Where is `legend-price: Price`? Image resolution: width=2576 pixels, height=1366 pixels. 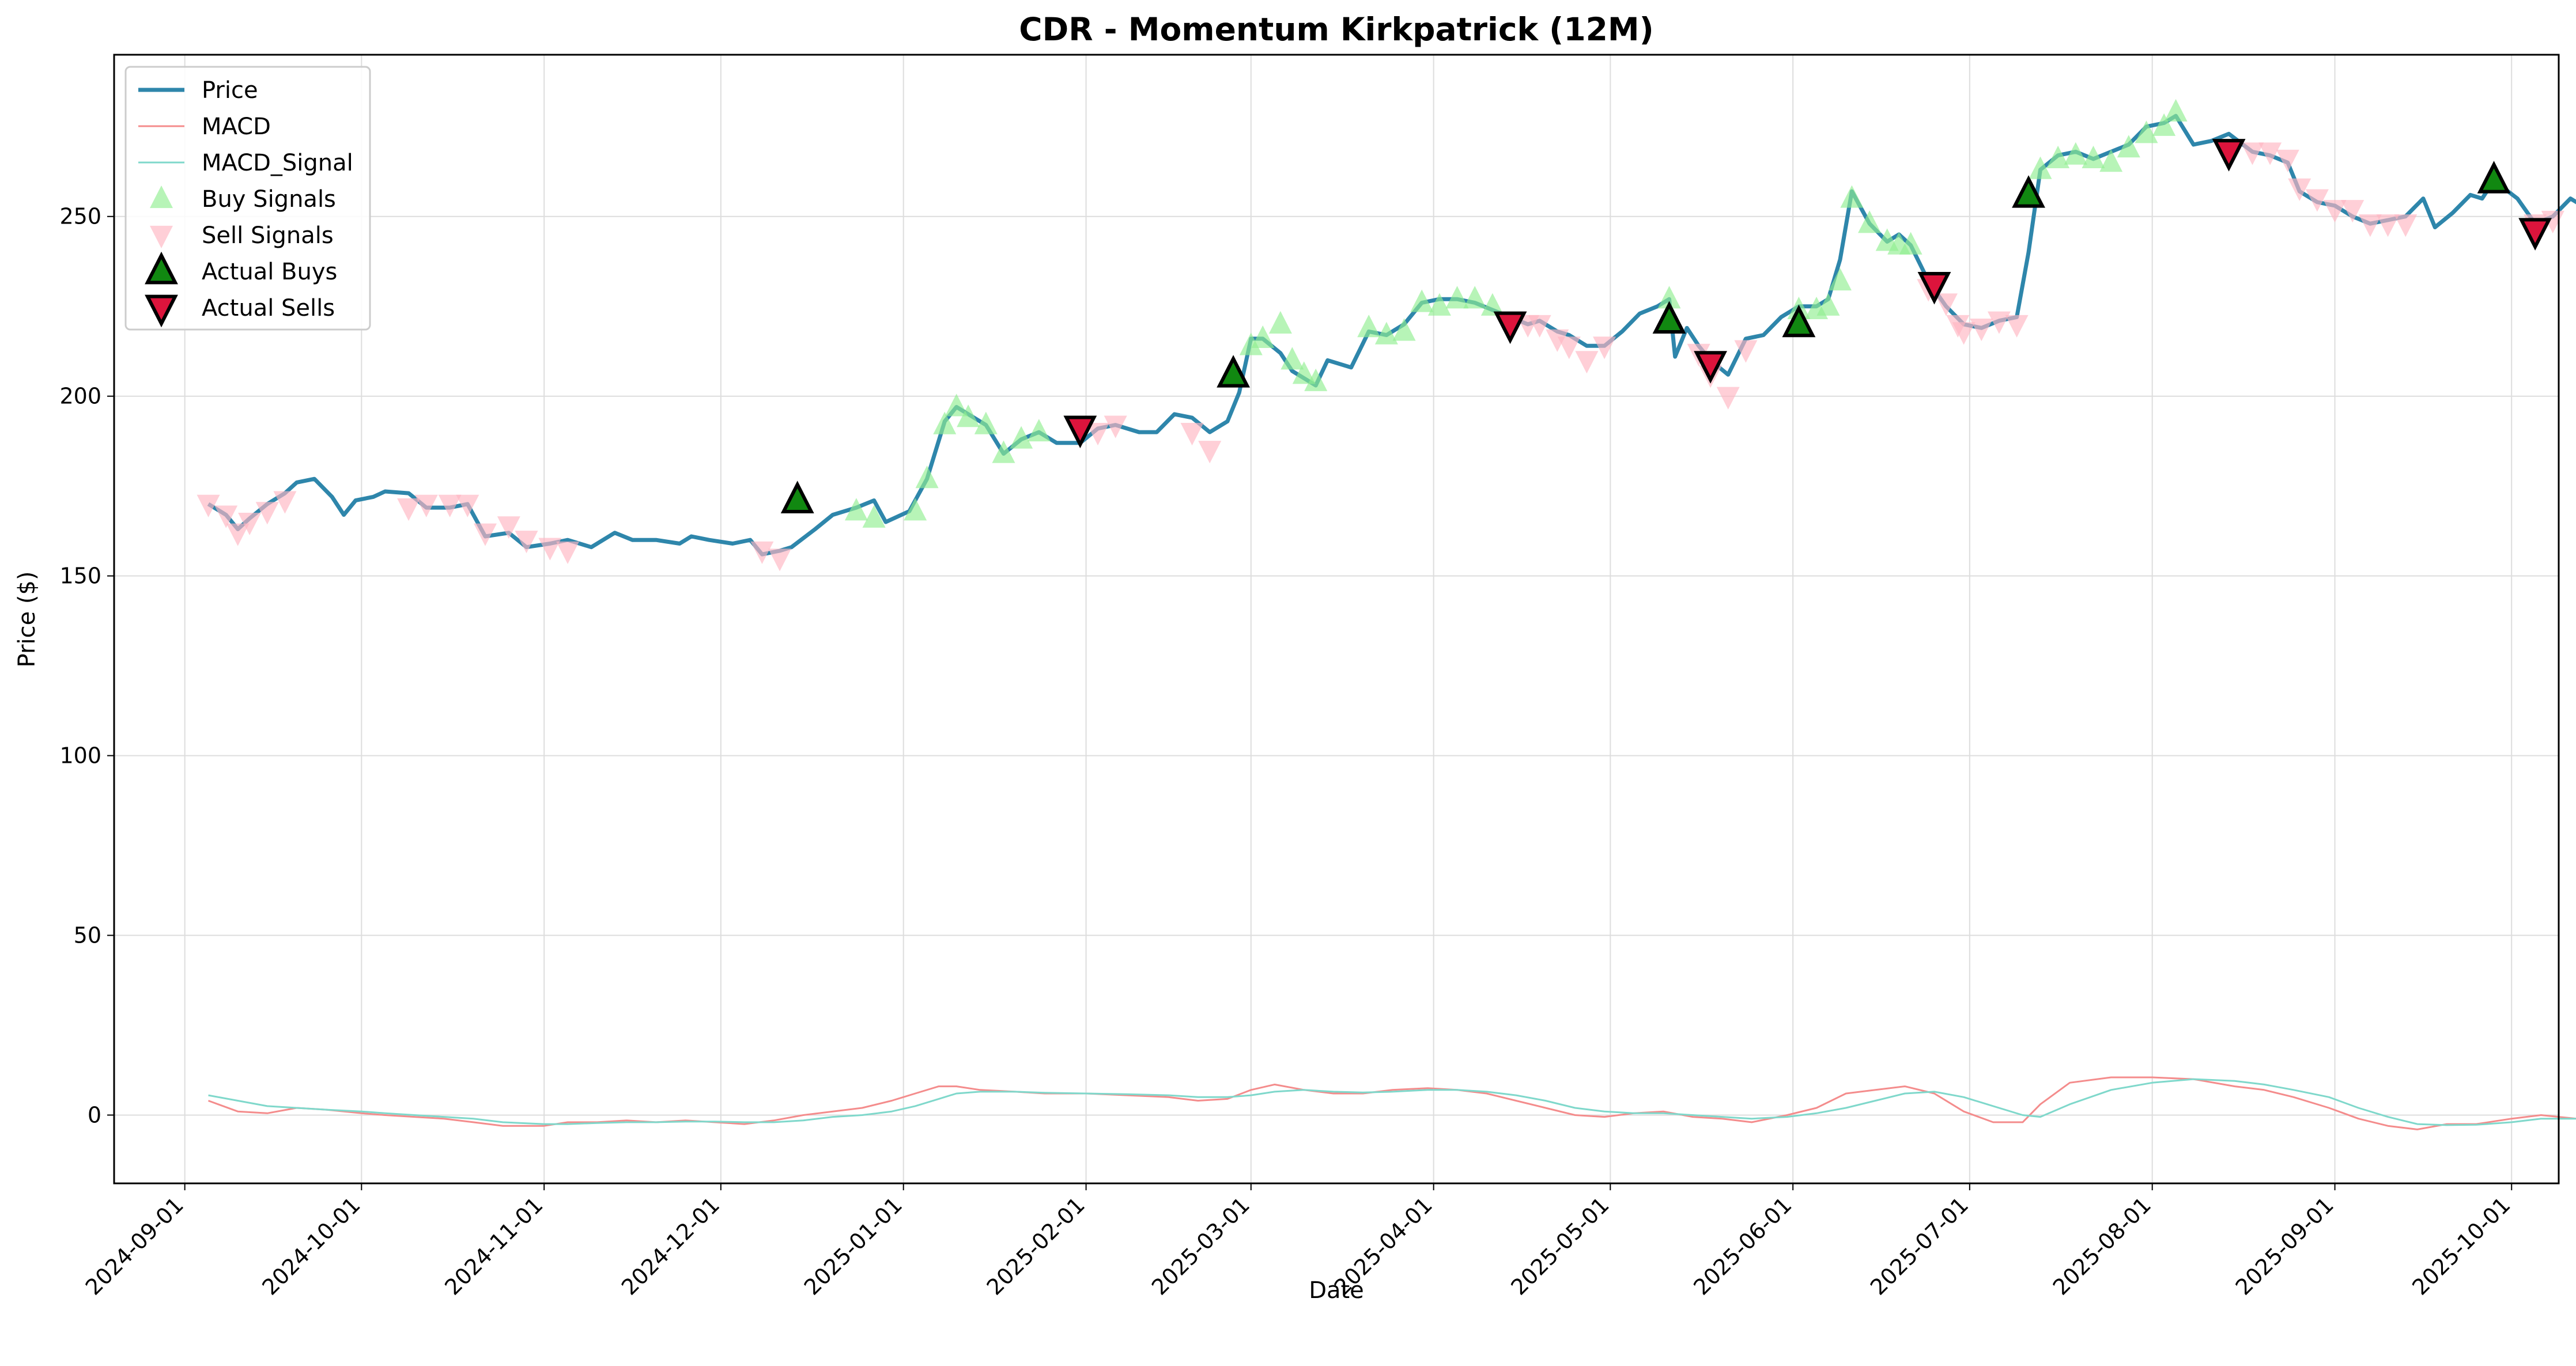
legend-price: Price is located at coordinates (198, 90).